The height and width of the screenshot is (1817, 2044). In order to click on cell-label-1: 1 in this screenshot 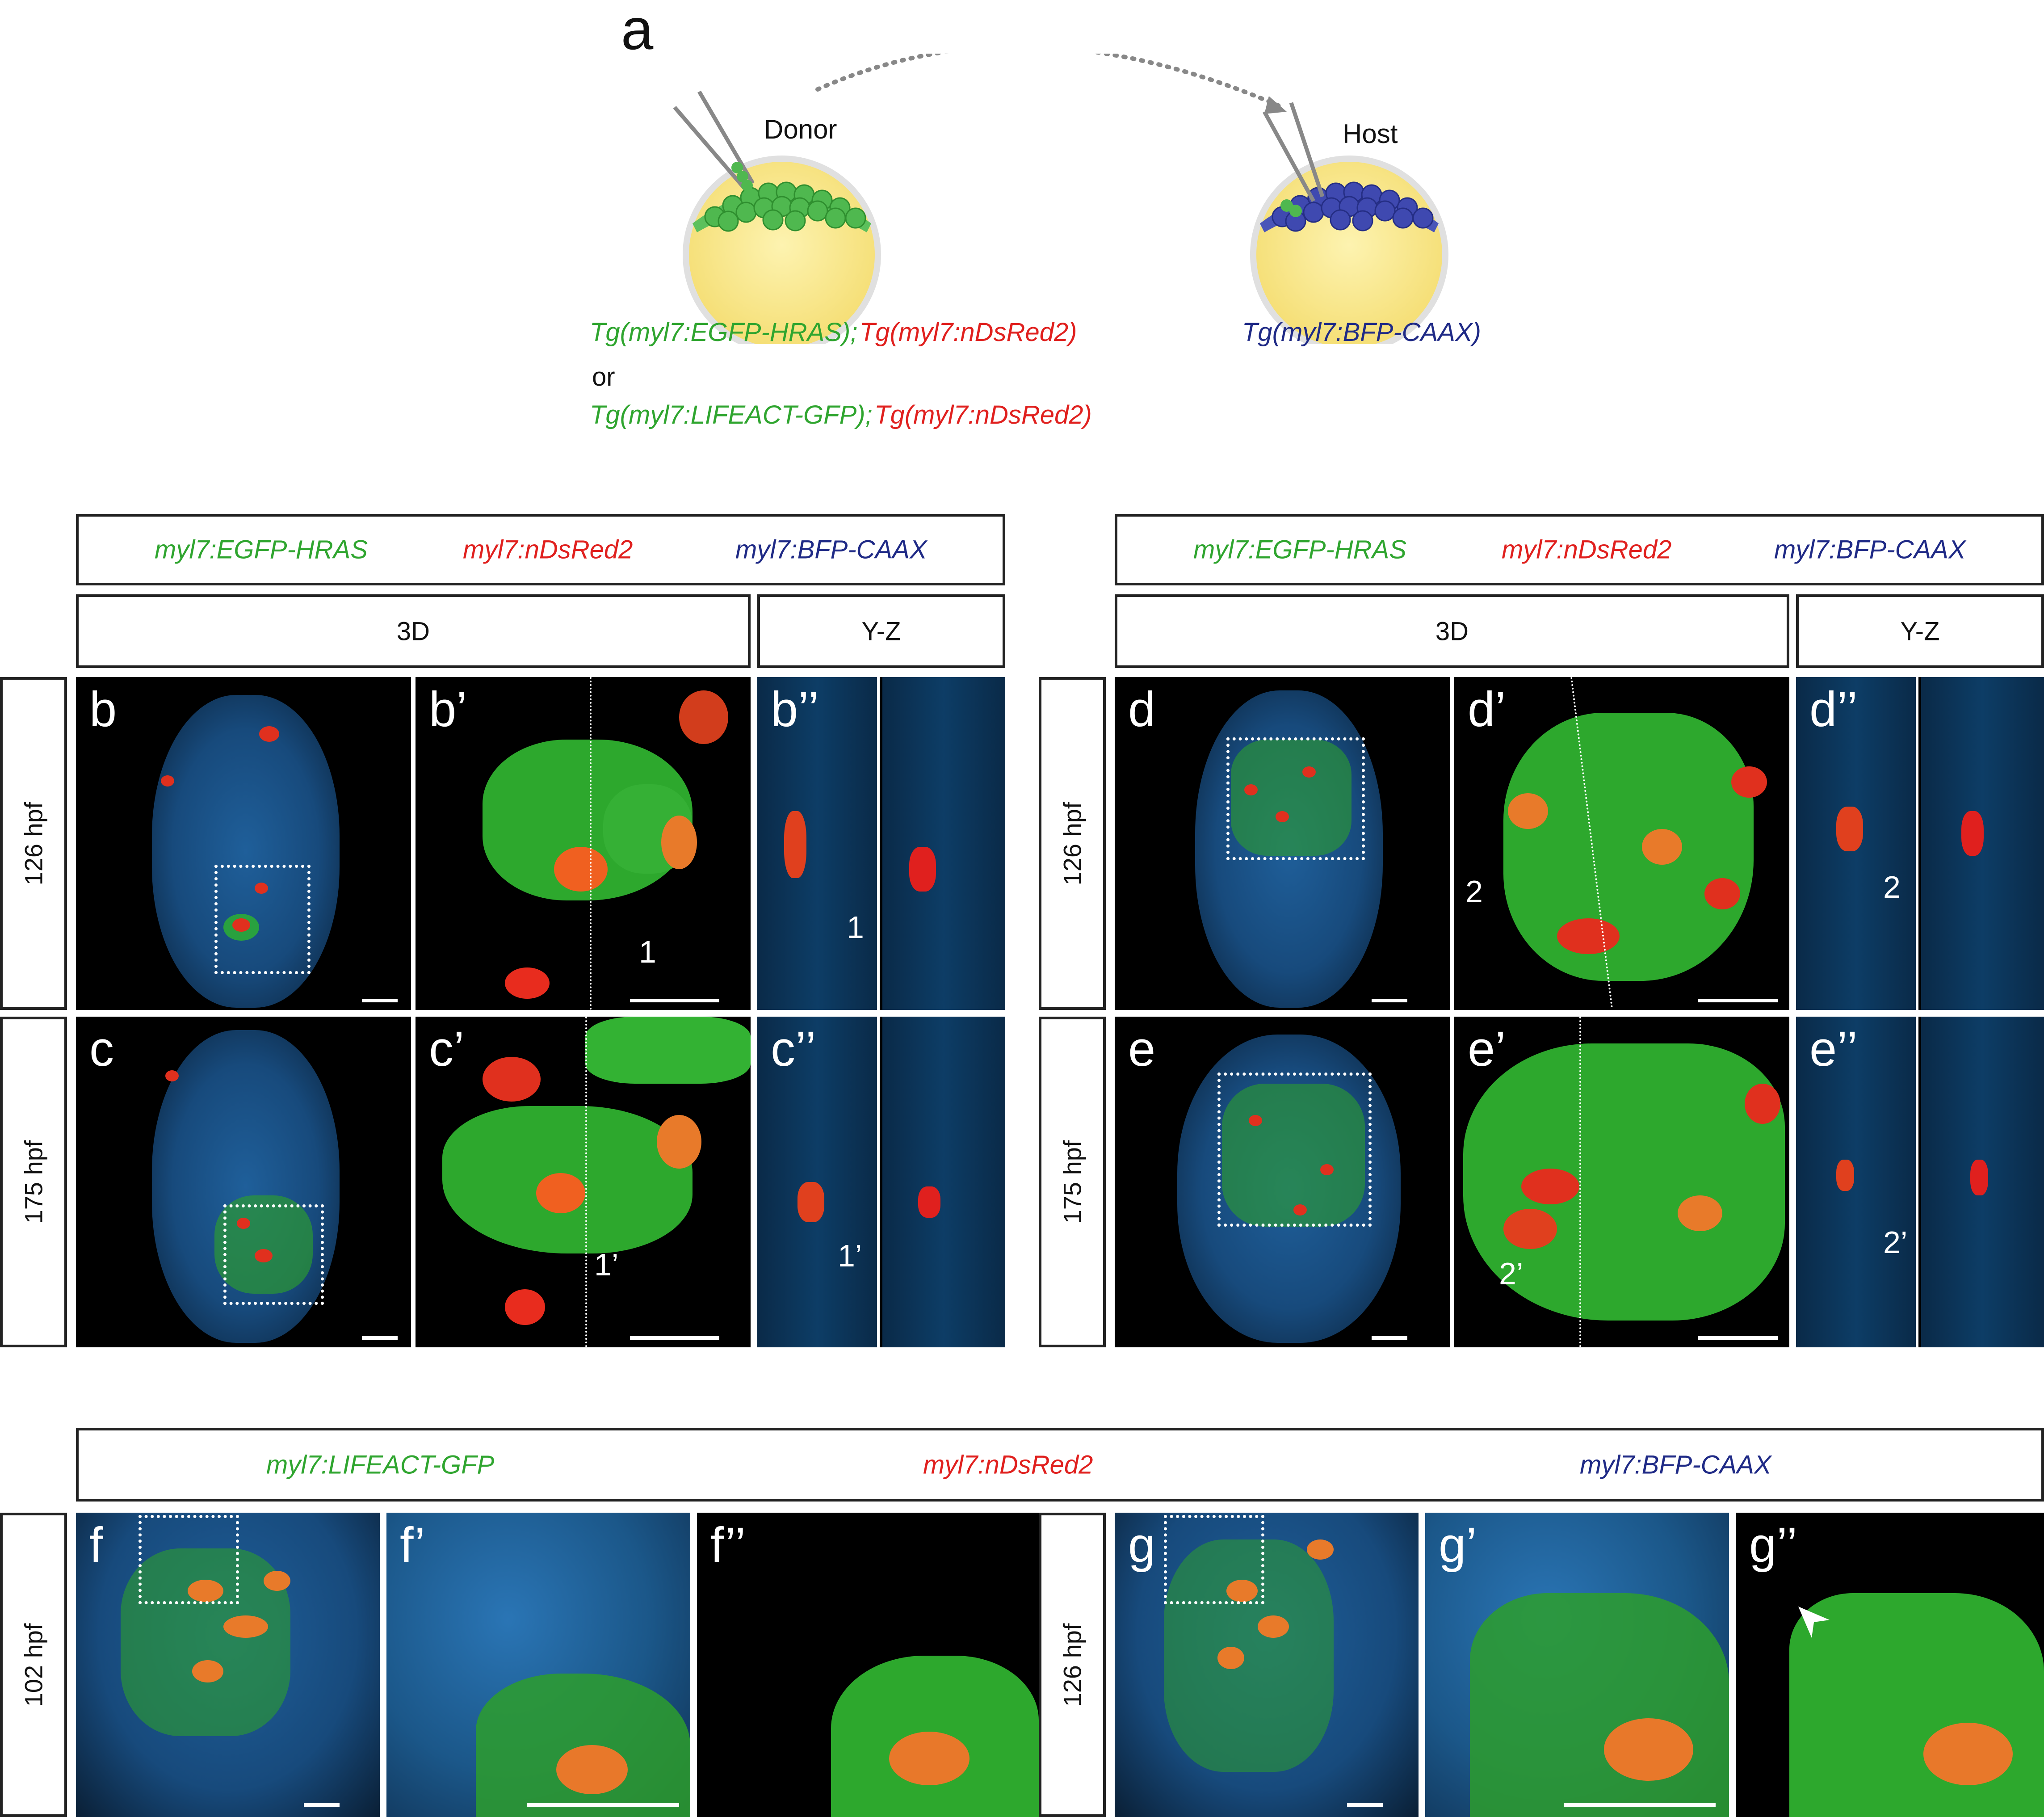, I will do `click(647, 951)`.